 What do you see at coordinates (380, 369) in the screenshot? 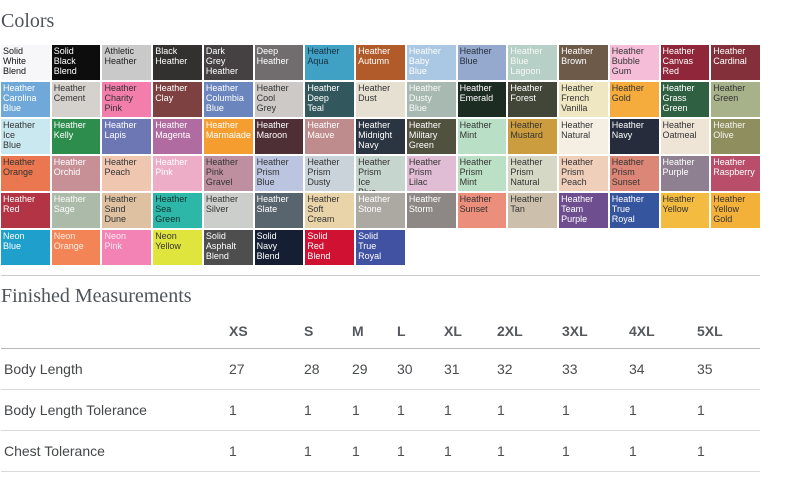
I see `table-row: Body Length 27 28 29 30 31 32 33 34 35` at bounding box center [380, 369].